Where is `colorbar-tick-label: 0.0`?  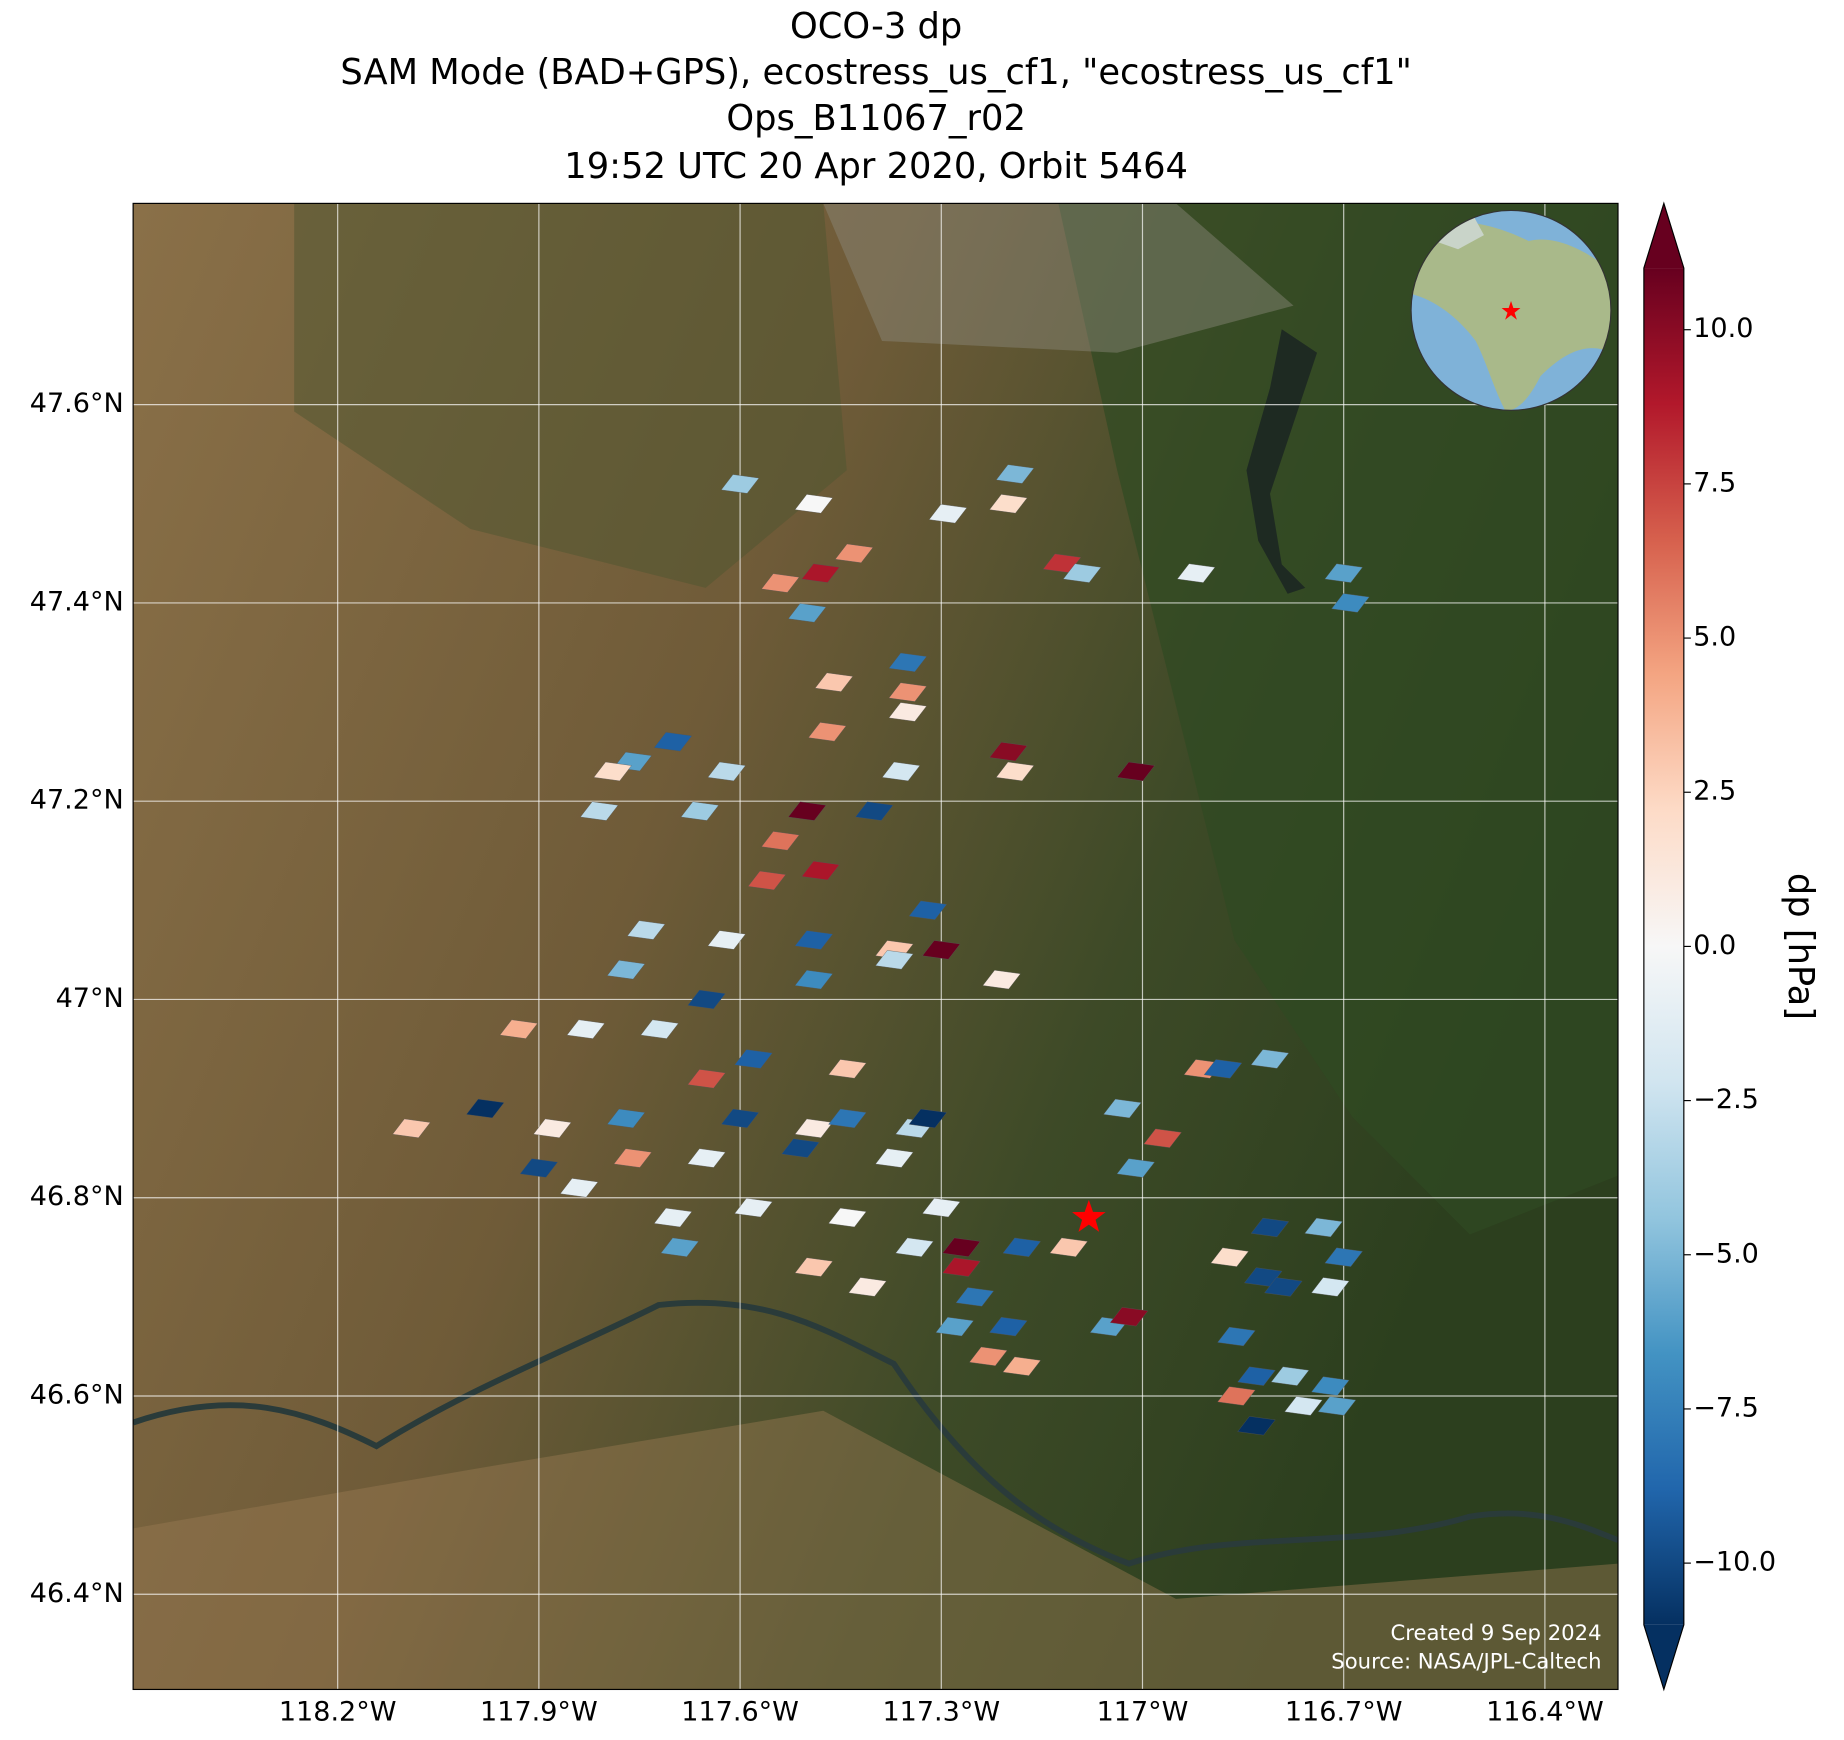 colorbar-tick-label: 0.0 is located at coordinates (1714, 945).